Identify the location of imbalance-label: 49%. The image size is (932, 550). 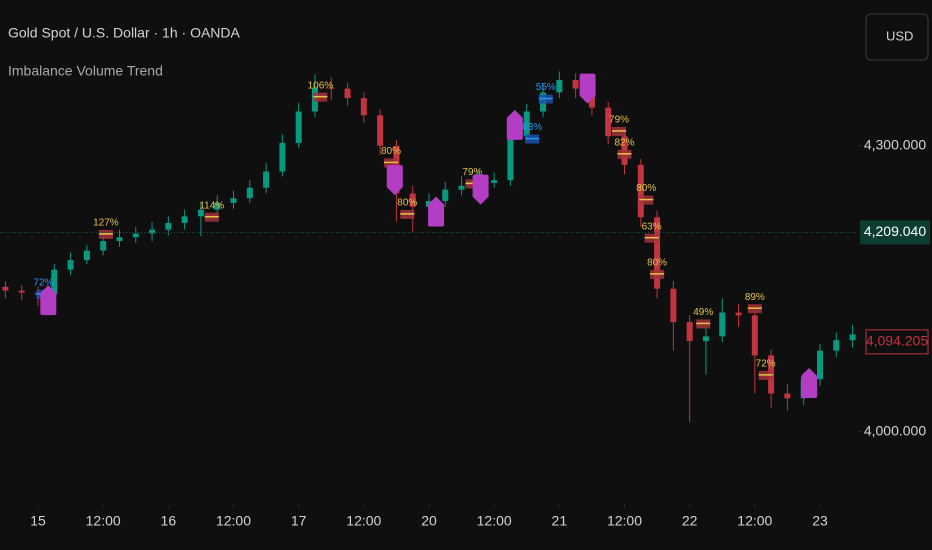
(703, 312).